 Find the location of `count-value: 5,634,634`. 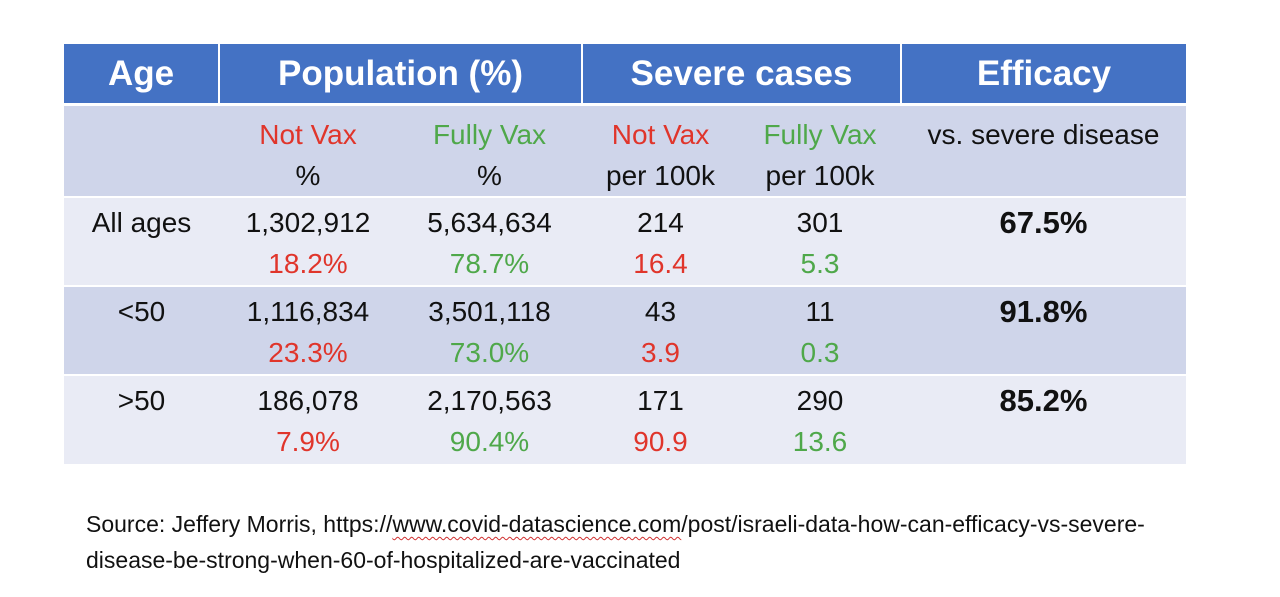

count-value: 5,634,634 is located at coordinates (489, 222).